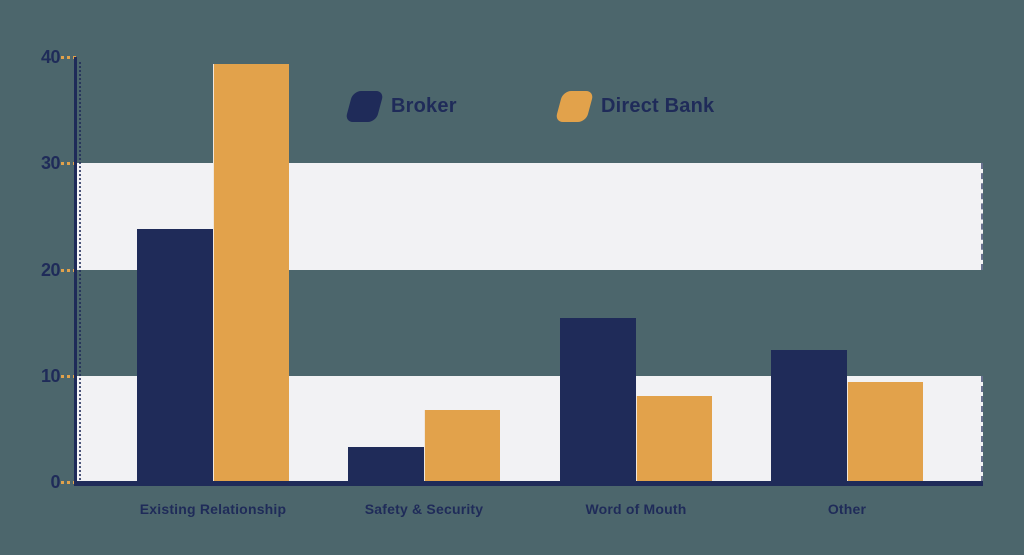 This screenshot has width=1024, height=555. Describe the element at coordinates (80, 271) in the screenshot. I see `y-axis-dotted-edge` at that location.